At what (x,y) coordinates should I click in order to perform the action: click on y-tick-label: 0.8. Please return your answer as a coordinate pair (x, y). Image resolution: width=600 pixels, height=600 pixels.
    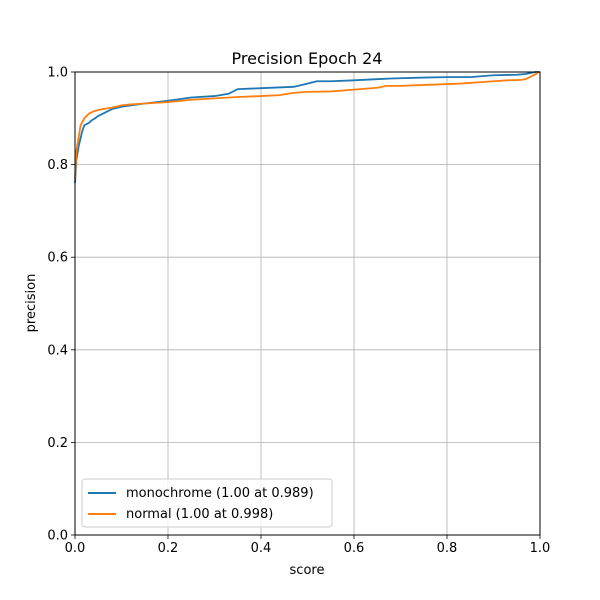
    Looking at the image, I should click on (57, 165).